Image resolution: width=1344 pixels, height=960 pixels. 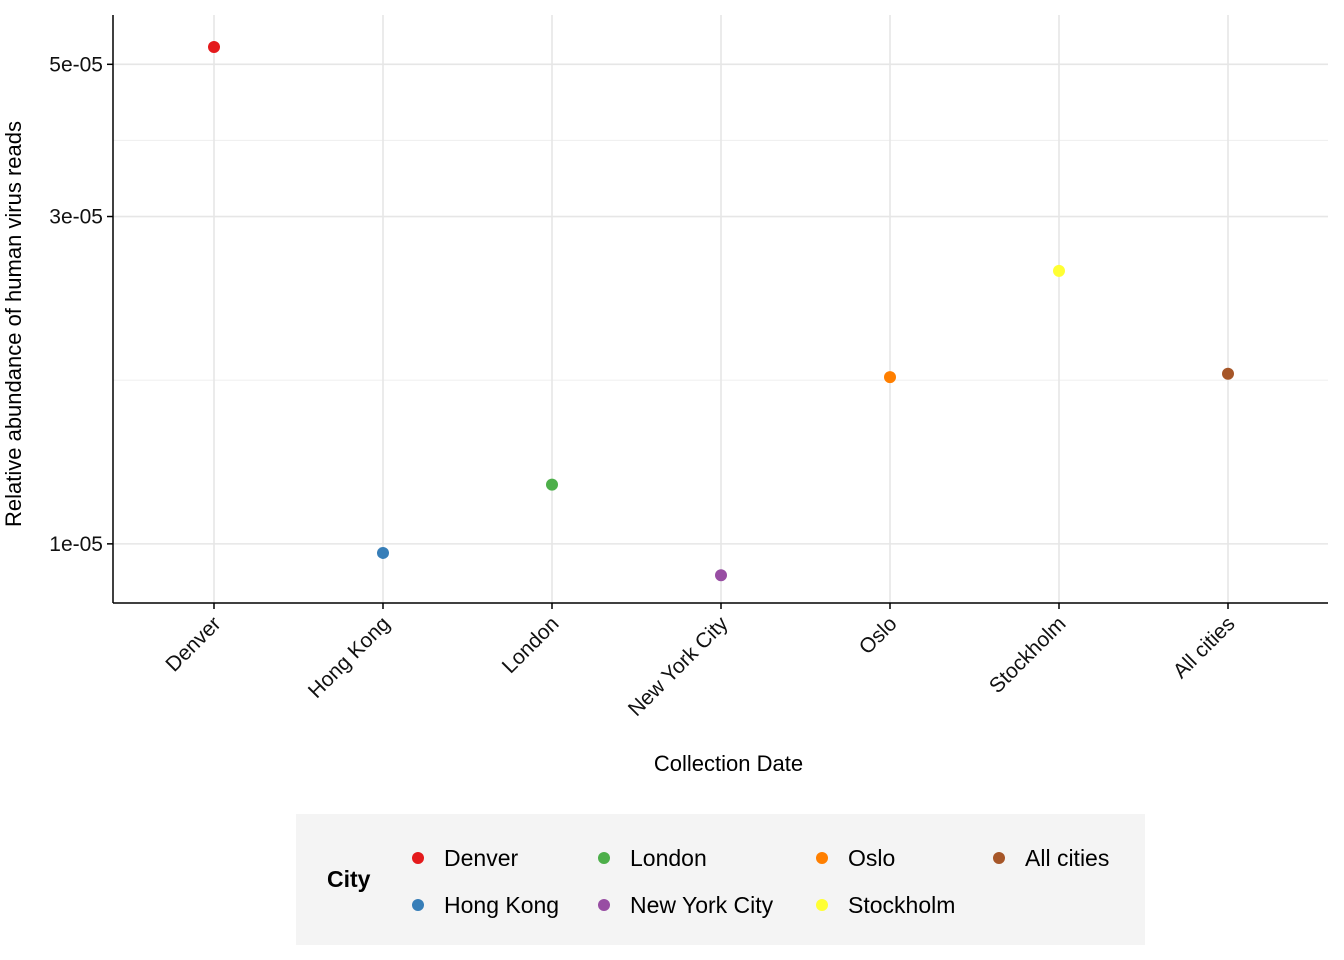 What do you see at coordinates (878, 635) in the screenshot?
I see `x-tick-label: Oslo` at bounding box center [878, 635].